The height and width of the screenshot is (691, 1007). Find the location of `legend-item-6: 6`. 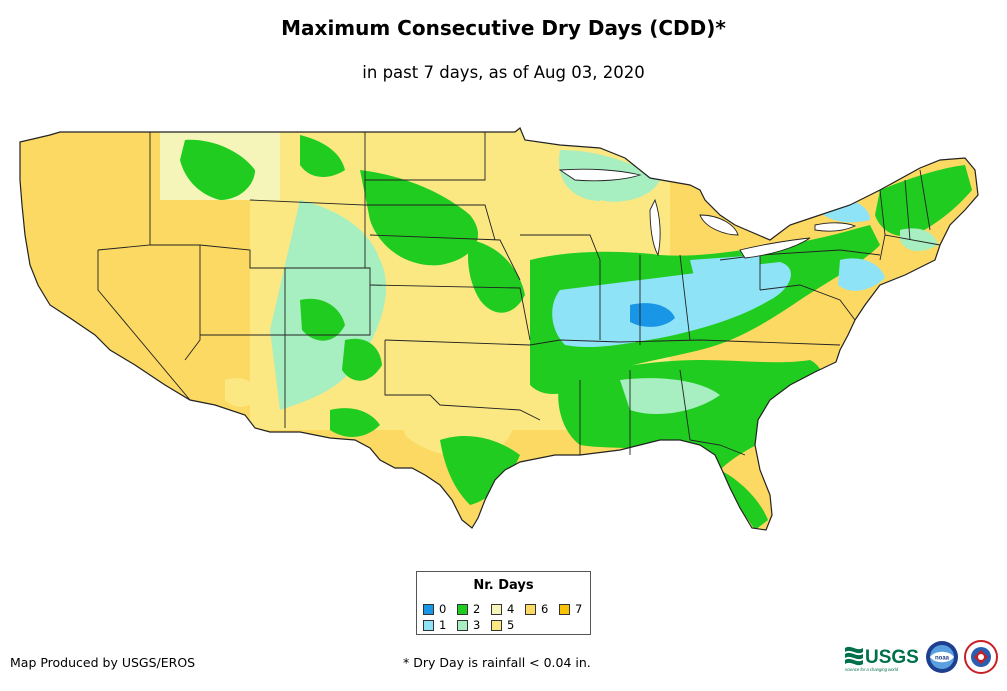

legend-item-6: 6 is located at coordinates (536, 609).